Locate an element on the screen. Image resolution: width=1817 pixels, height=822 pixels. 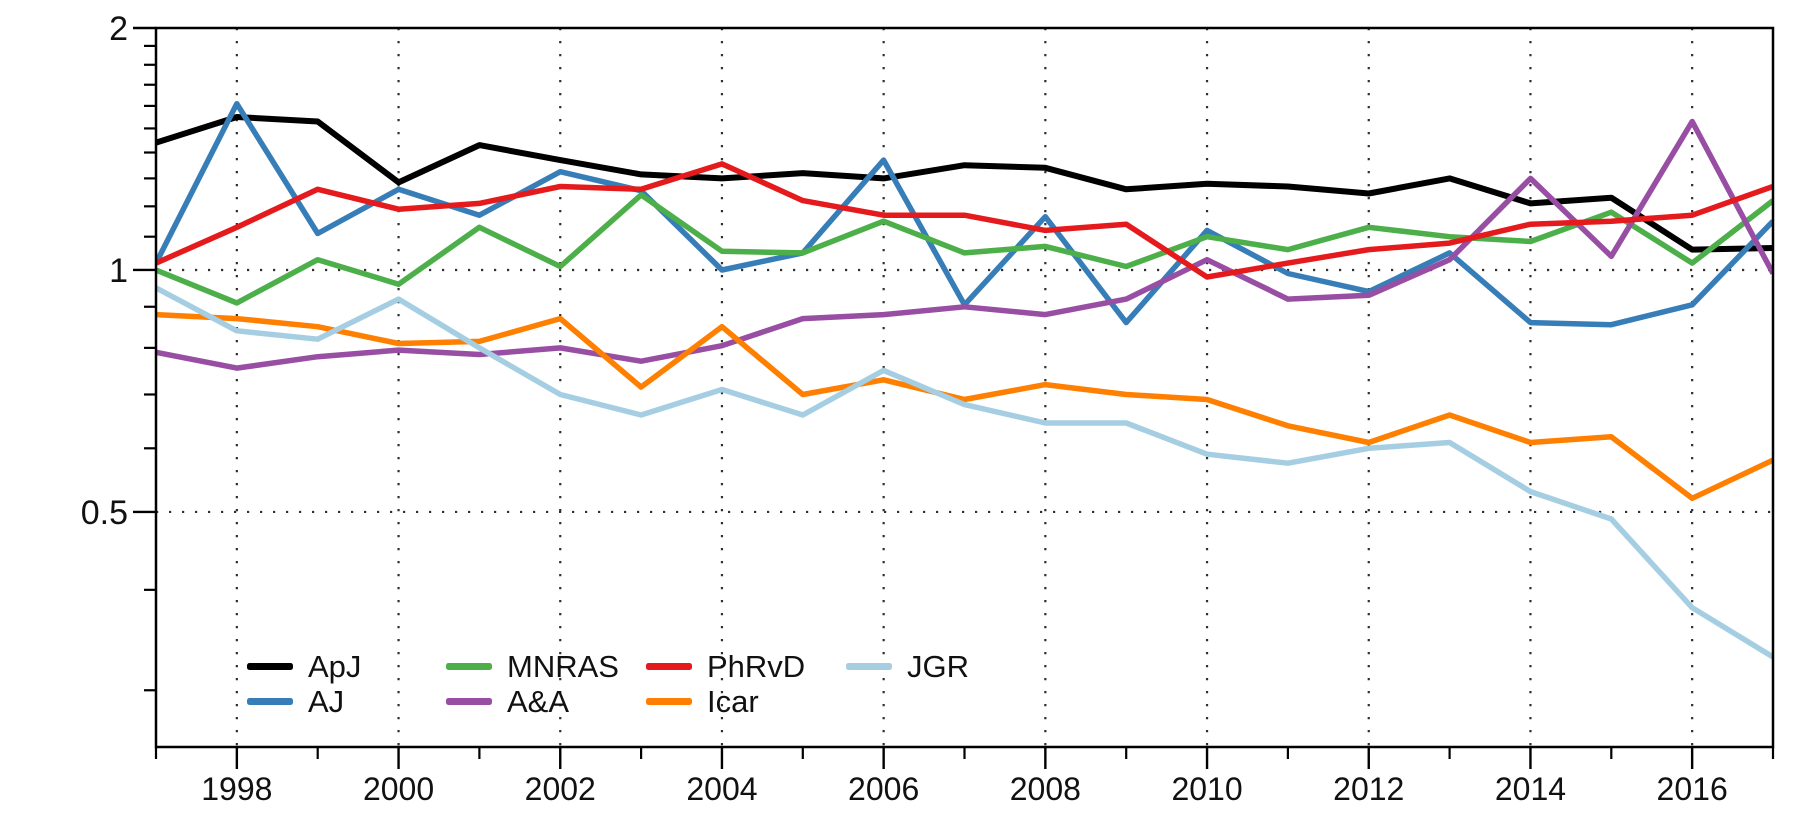
x-tick-label: 2002 is located at coordinates (560, 789).